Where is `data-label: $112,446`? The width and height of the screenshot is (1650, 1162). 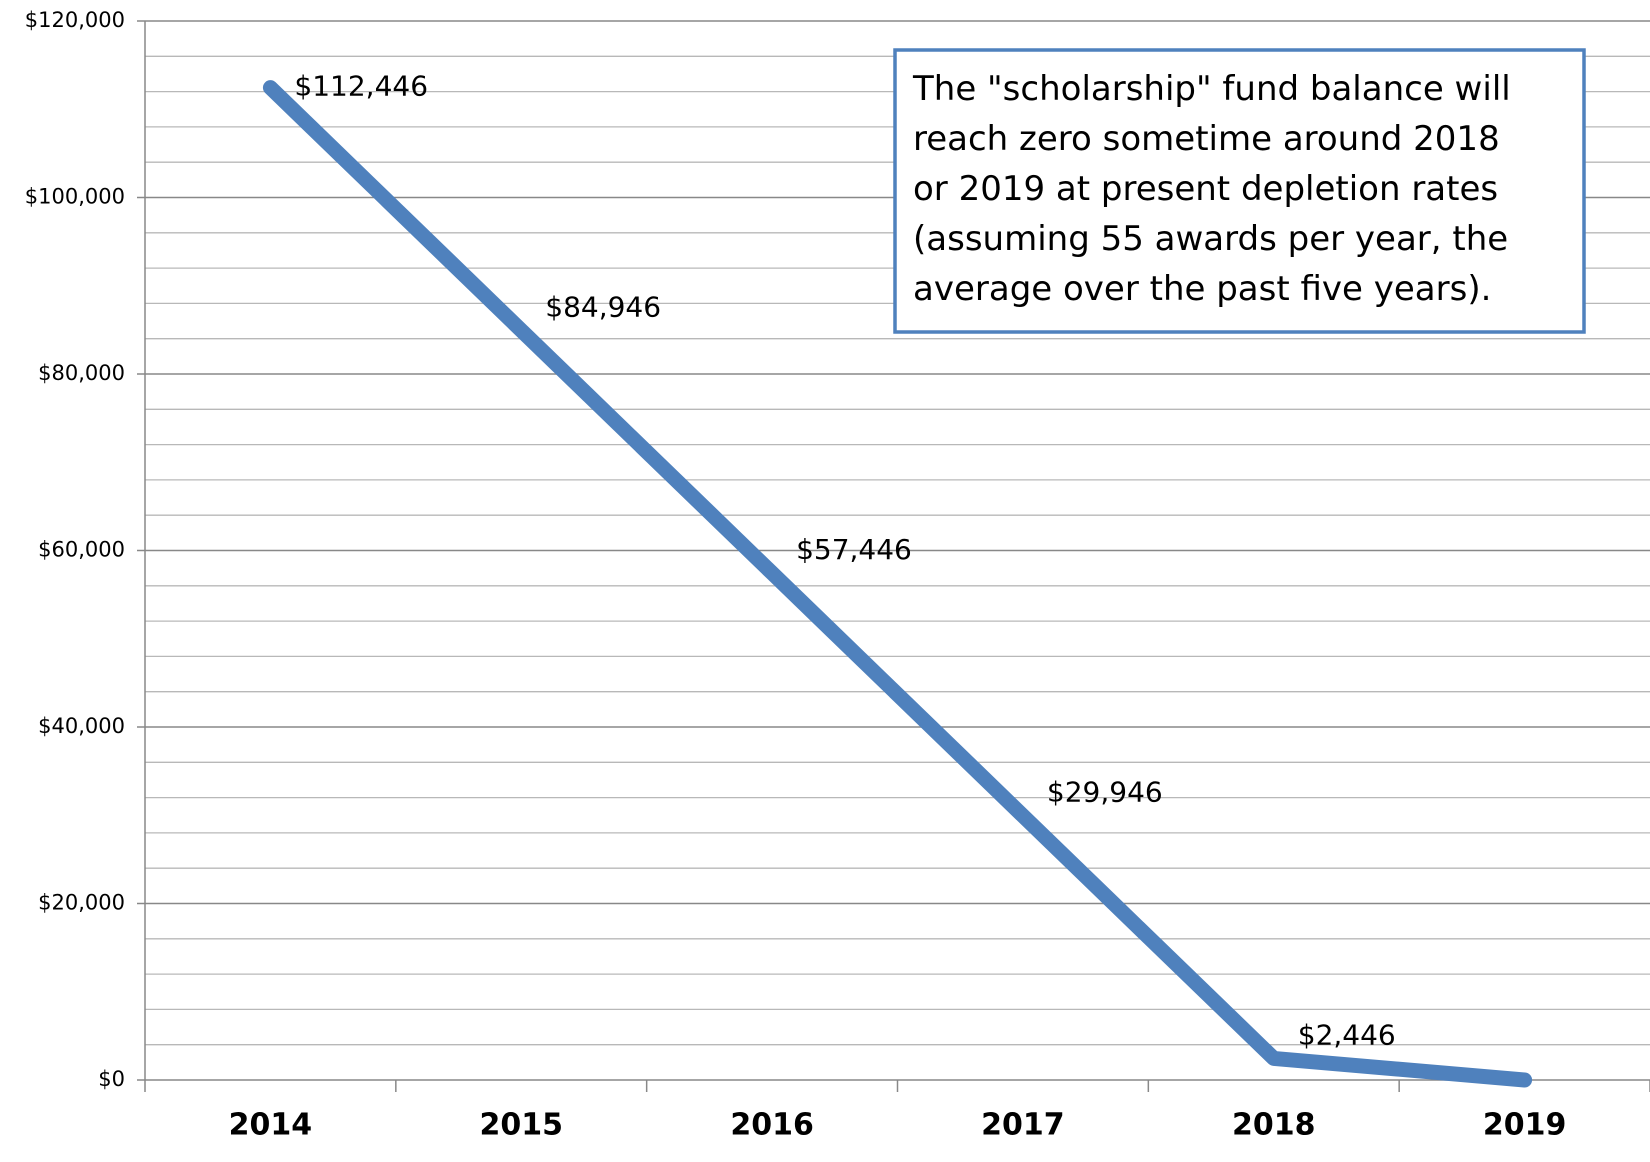 data-label: $112,446 is located at coordinates (361, 86).